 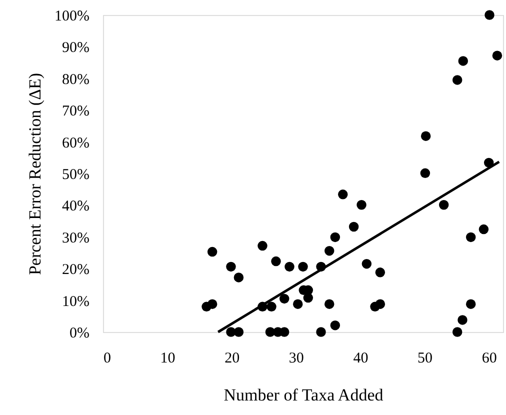 I want to click on y-tick-label: 20%, so click(x=76, y=270).